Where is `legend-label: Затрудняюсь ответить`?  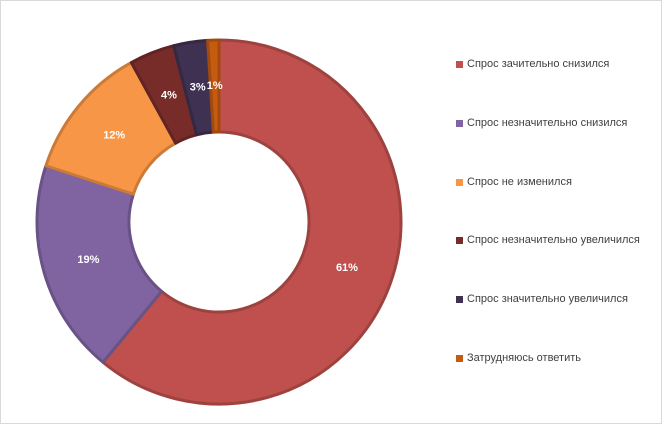 legend-label: Затрудняюсь ответить is located at coordinates (524, 358).